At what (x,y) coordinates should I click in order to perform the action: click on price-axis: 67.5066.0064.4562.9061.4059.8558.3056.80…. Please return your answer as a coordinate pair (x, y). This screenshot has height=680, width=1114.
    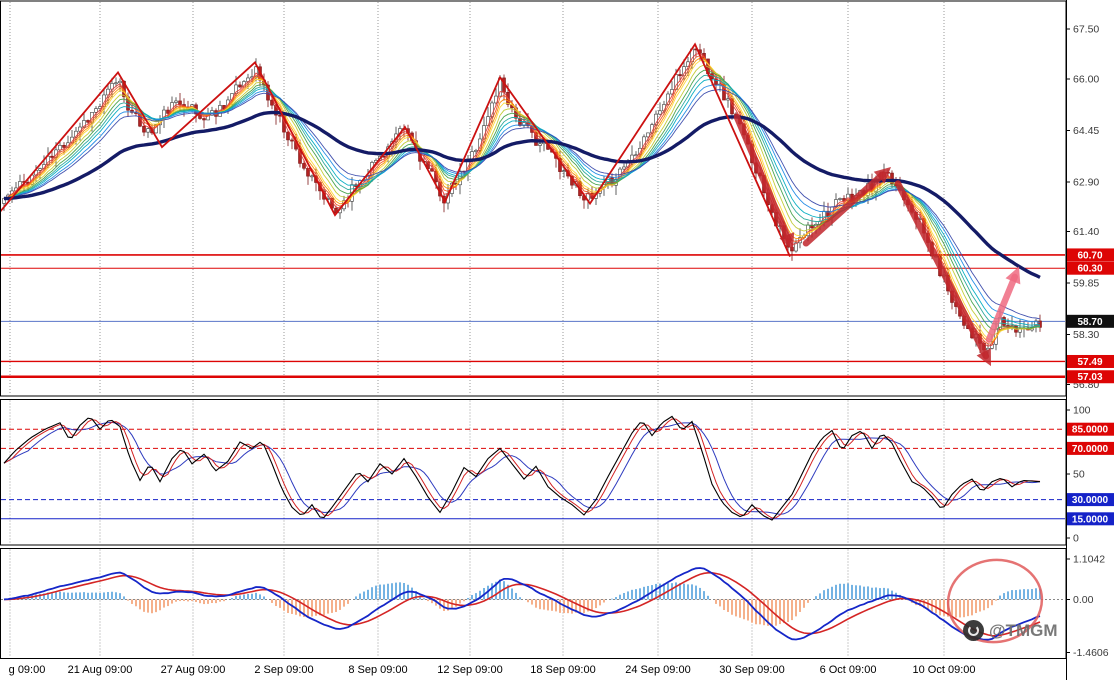
    Looking at the image, I should click on (1090, 341).